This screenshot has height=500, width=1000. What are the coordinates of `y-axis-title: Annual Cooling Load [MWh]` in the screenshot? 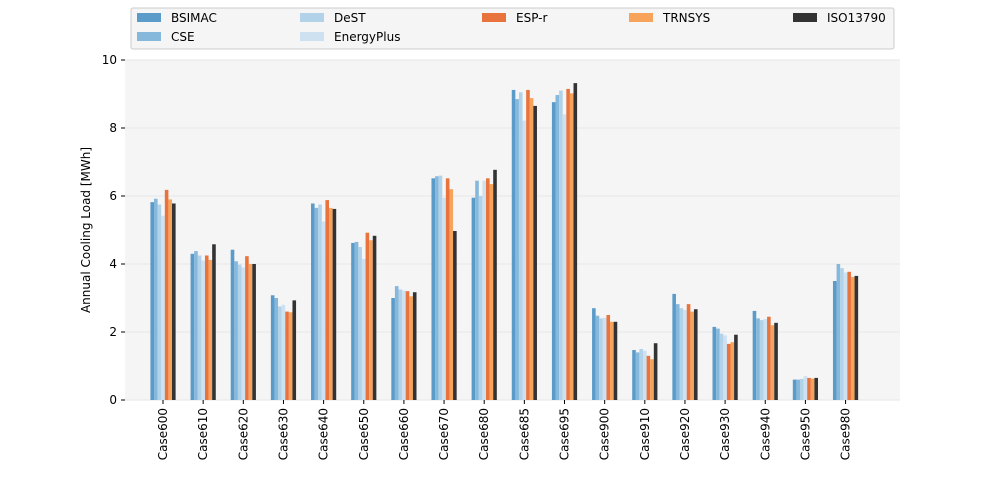 It's located at (86, 230).